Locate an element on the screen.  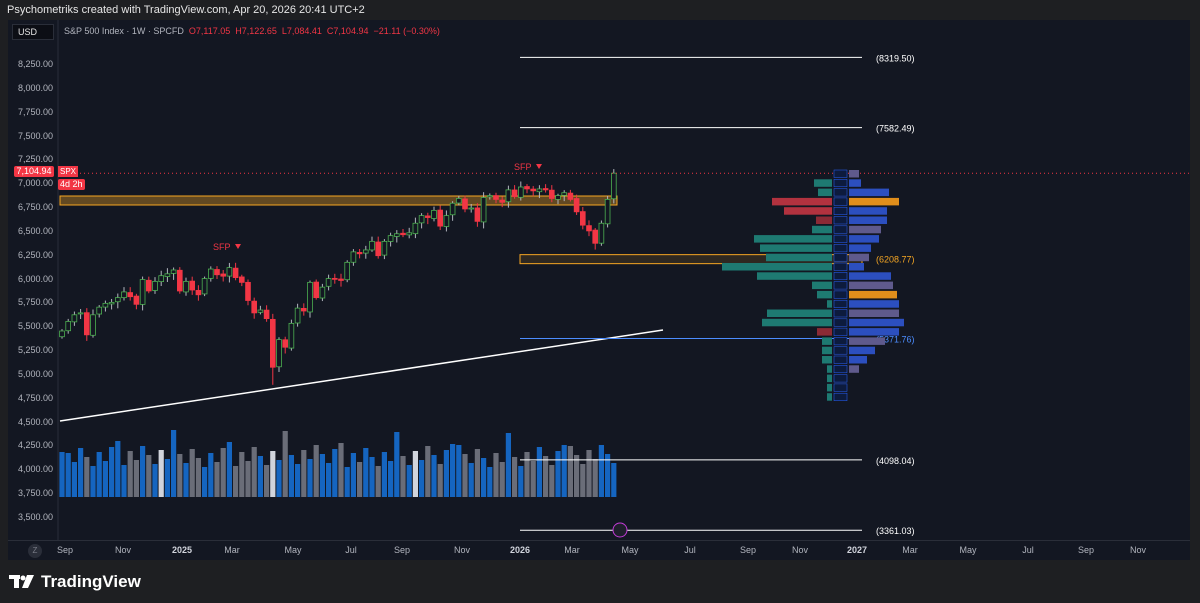
level-label: (3361.03) is located at coordinates (895, 531).